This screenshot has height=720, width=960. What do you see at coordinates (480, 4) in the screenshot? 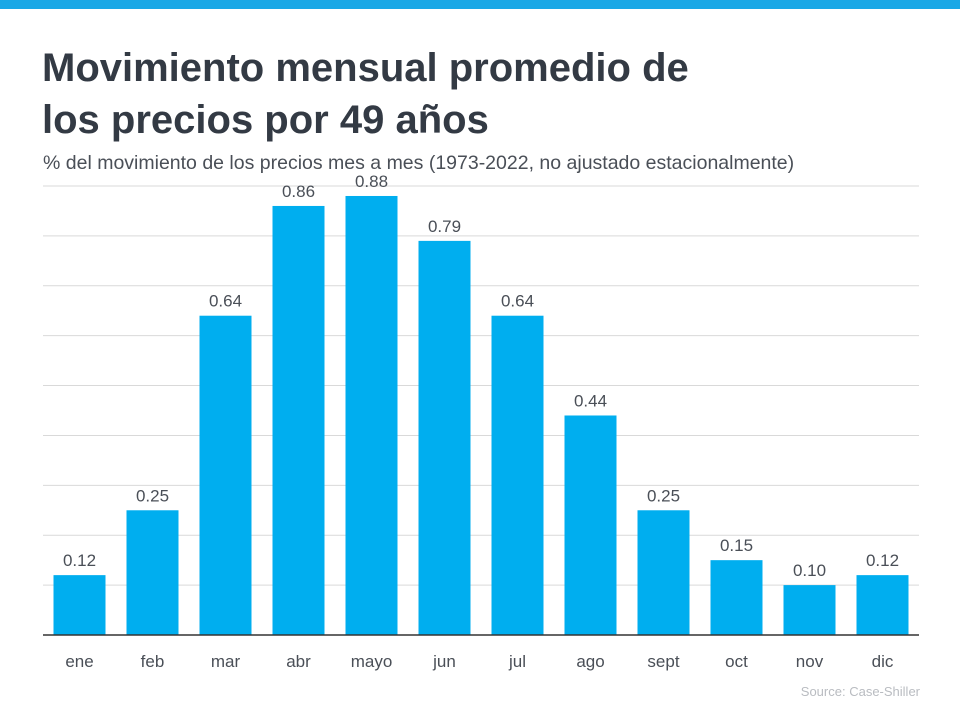
I see `top-accent-bar` at bounding box center [480, 4].